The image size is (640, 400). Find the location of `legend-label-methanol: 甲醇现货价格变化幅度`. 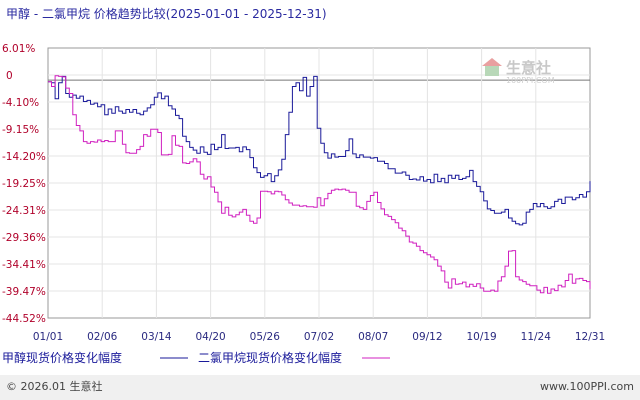

legend-label-methanol: 甲醇现货价格变化幅度 is located at coordinates (62, 357).